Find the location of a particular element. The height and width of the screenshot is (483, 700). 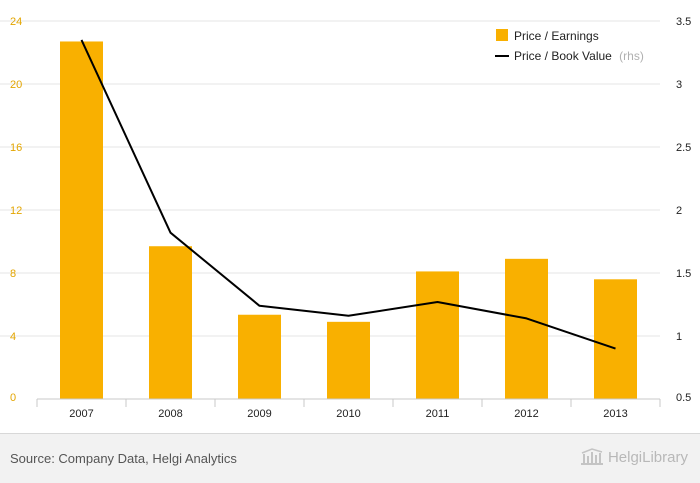

y-right-tick-label: 2.5 is located at coordinates (683, 148).